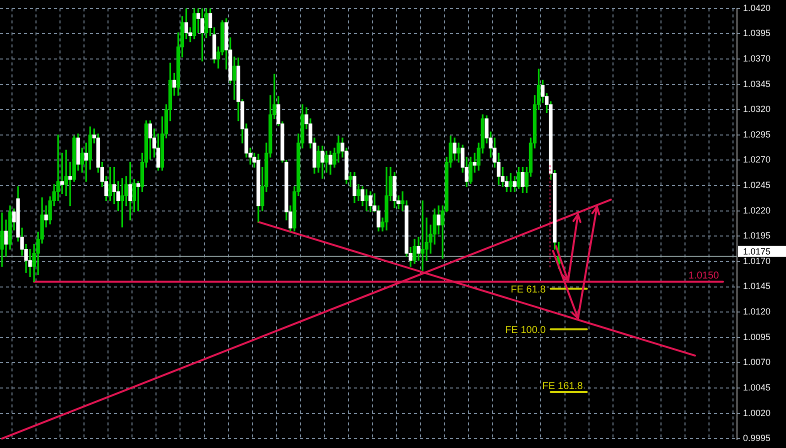 Image resolution: width=786 pixels, height=448 pixels. Describe the element at coordinates (757, 210) in the screenshot. I see `y-tick-label: 1.0220` at that location.